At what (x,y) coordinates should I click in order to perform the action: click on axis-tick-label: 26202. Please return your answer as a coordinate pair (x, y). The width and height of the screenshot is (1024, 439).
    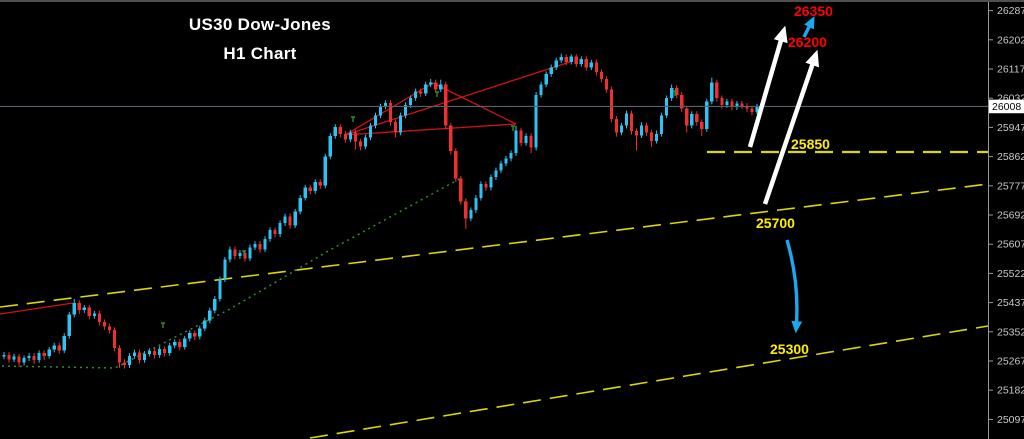
    Looking at the image, I should click on (1010, 40).